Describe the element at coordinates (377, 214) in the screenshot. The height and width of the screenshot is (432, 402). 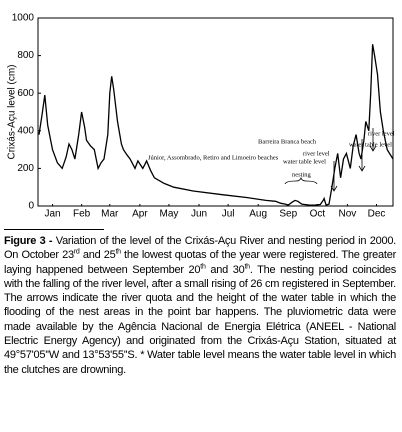
I see `x-tick-label: Dec` at that location.